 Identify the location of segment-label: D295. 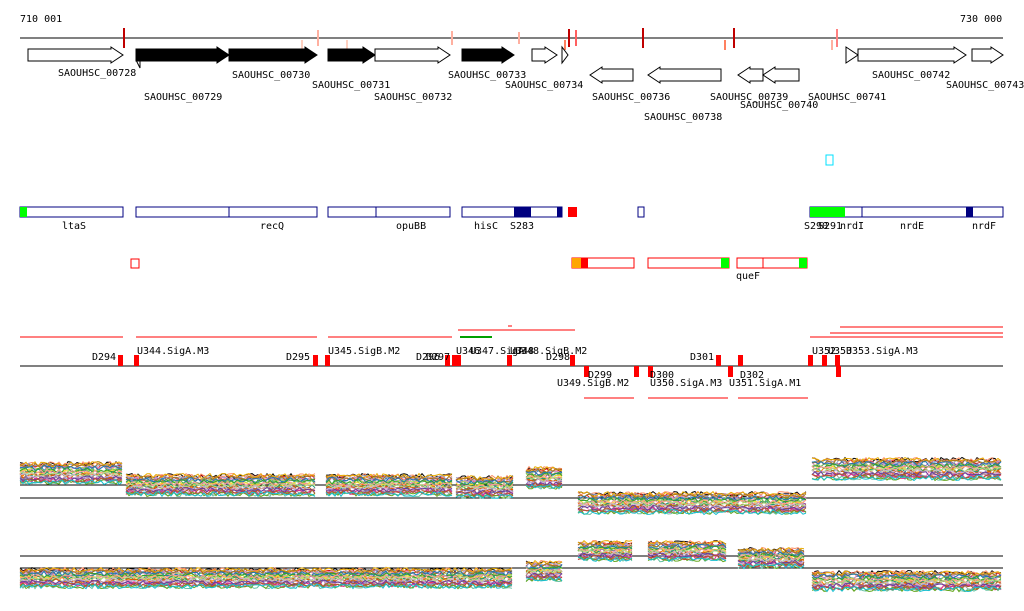
(298, 357).